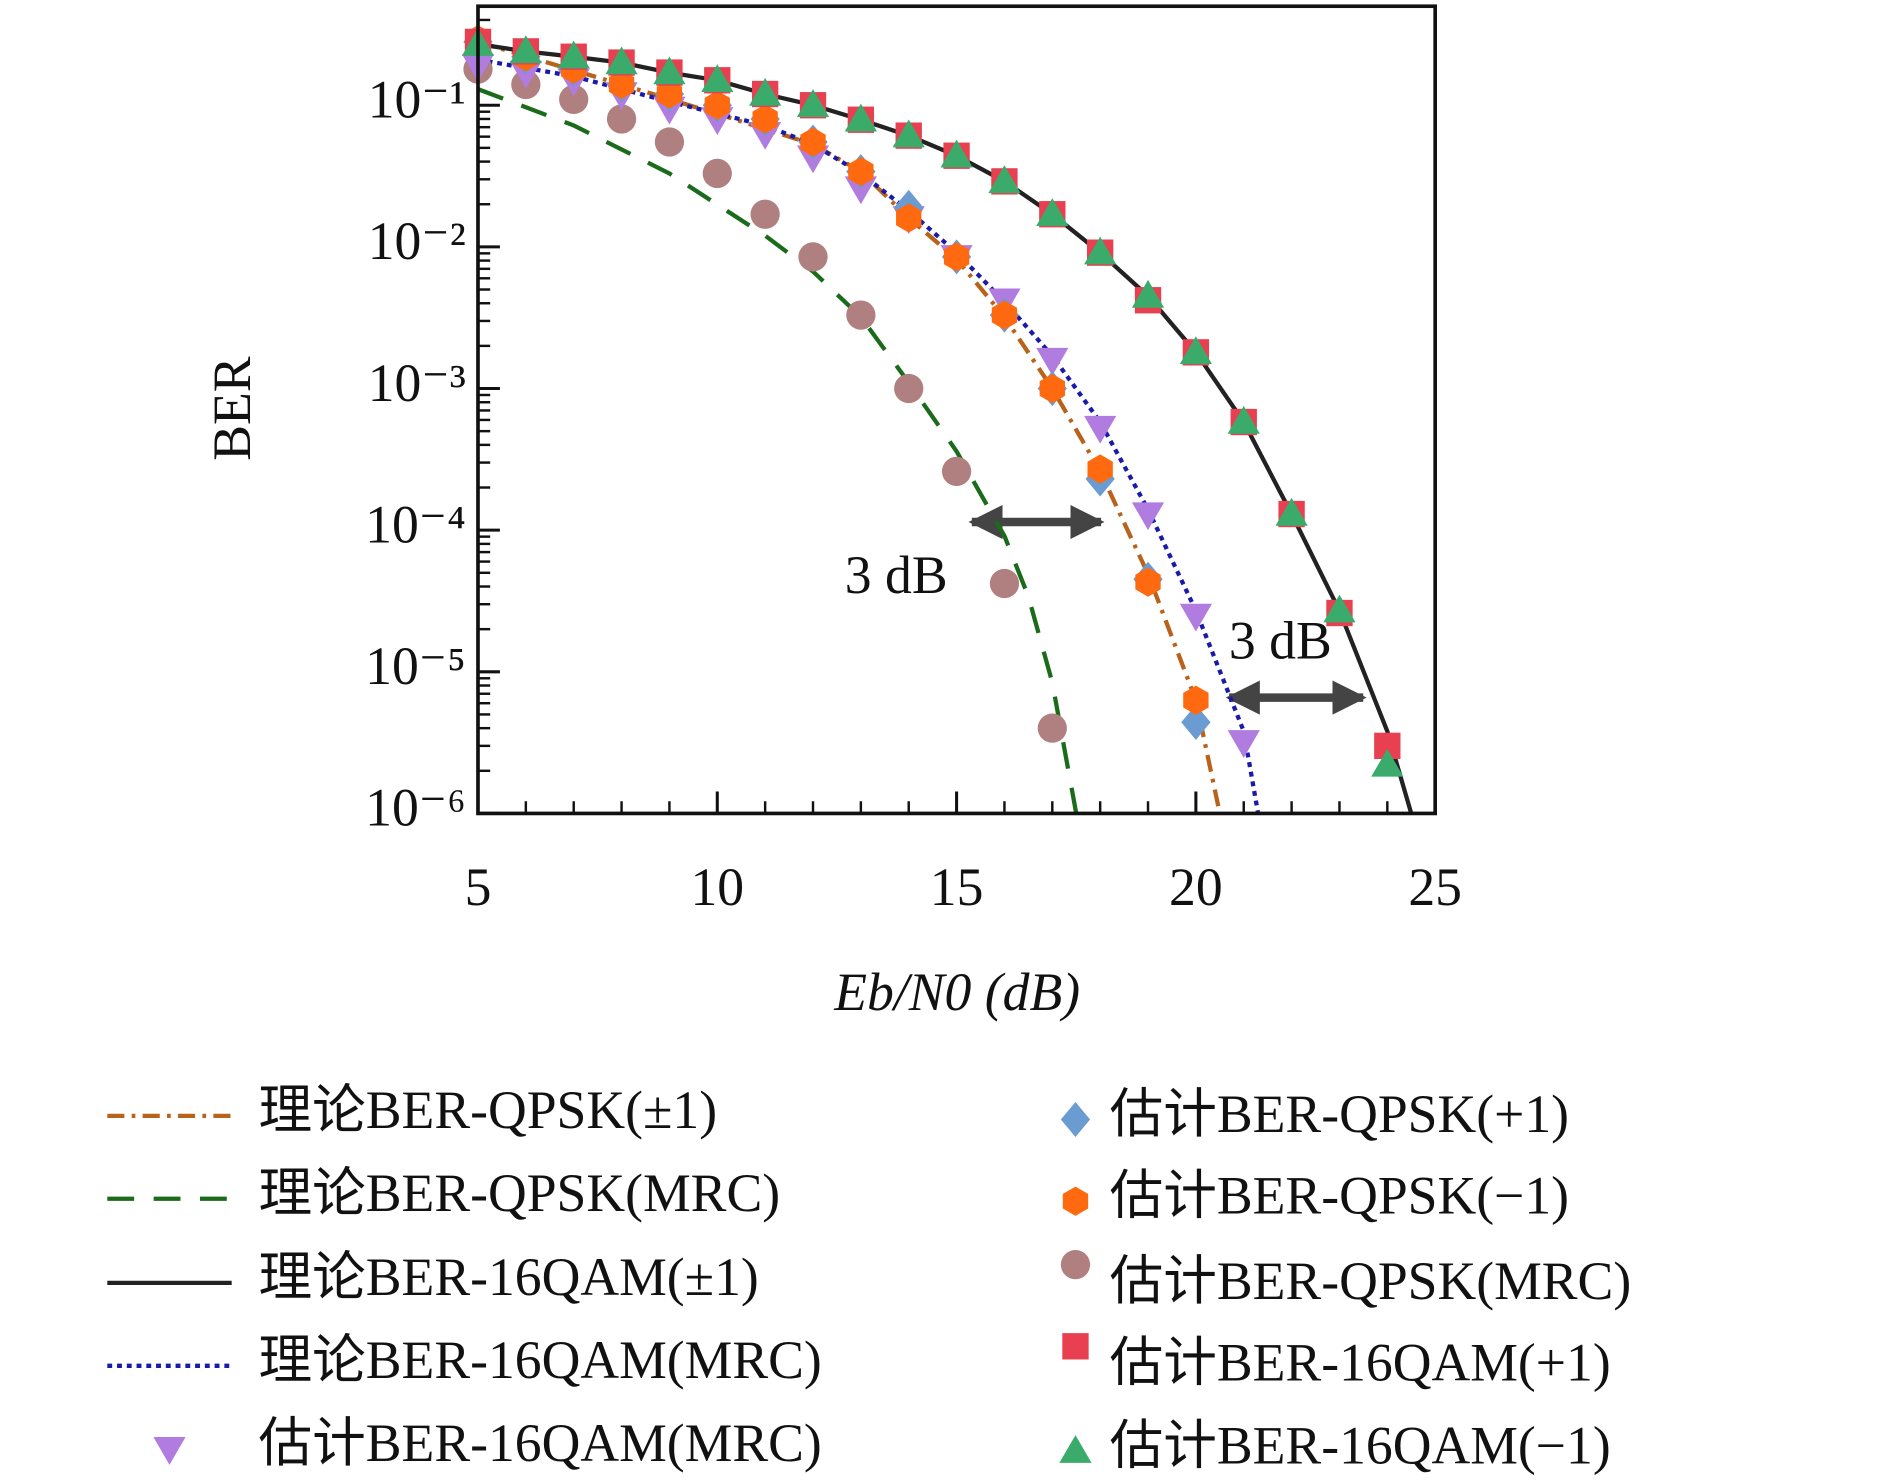  Describe the element at coordinates (540, 1360) in the screenshot. I see `legend-label: 理论BER-16QAM(MRC)` at that location.